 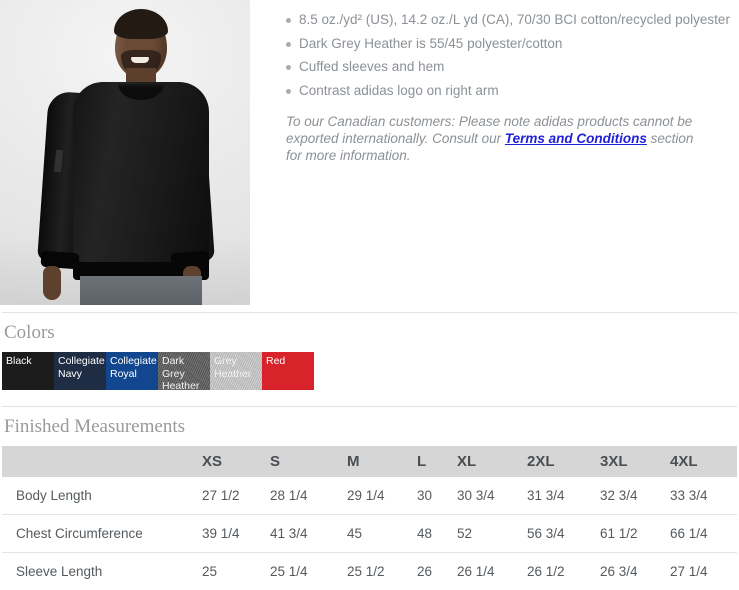 What do you see at coordinates (382, 534) in the screenshot?
I see `cell-value: 45` at bounding box center [382, 534].